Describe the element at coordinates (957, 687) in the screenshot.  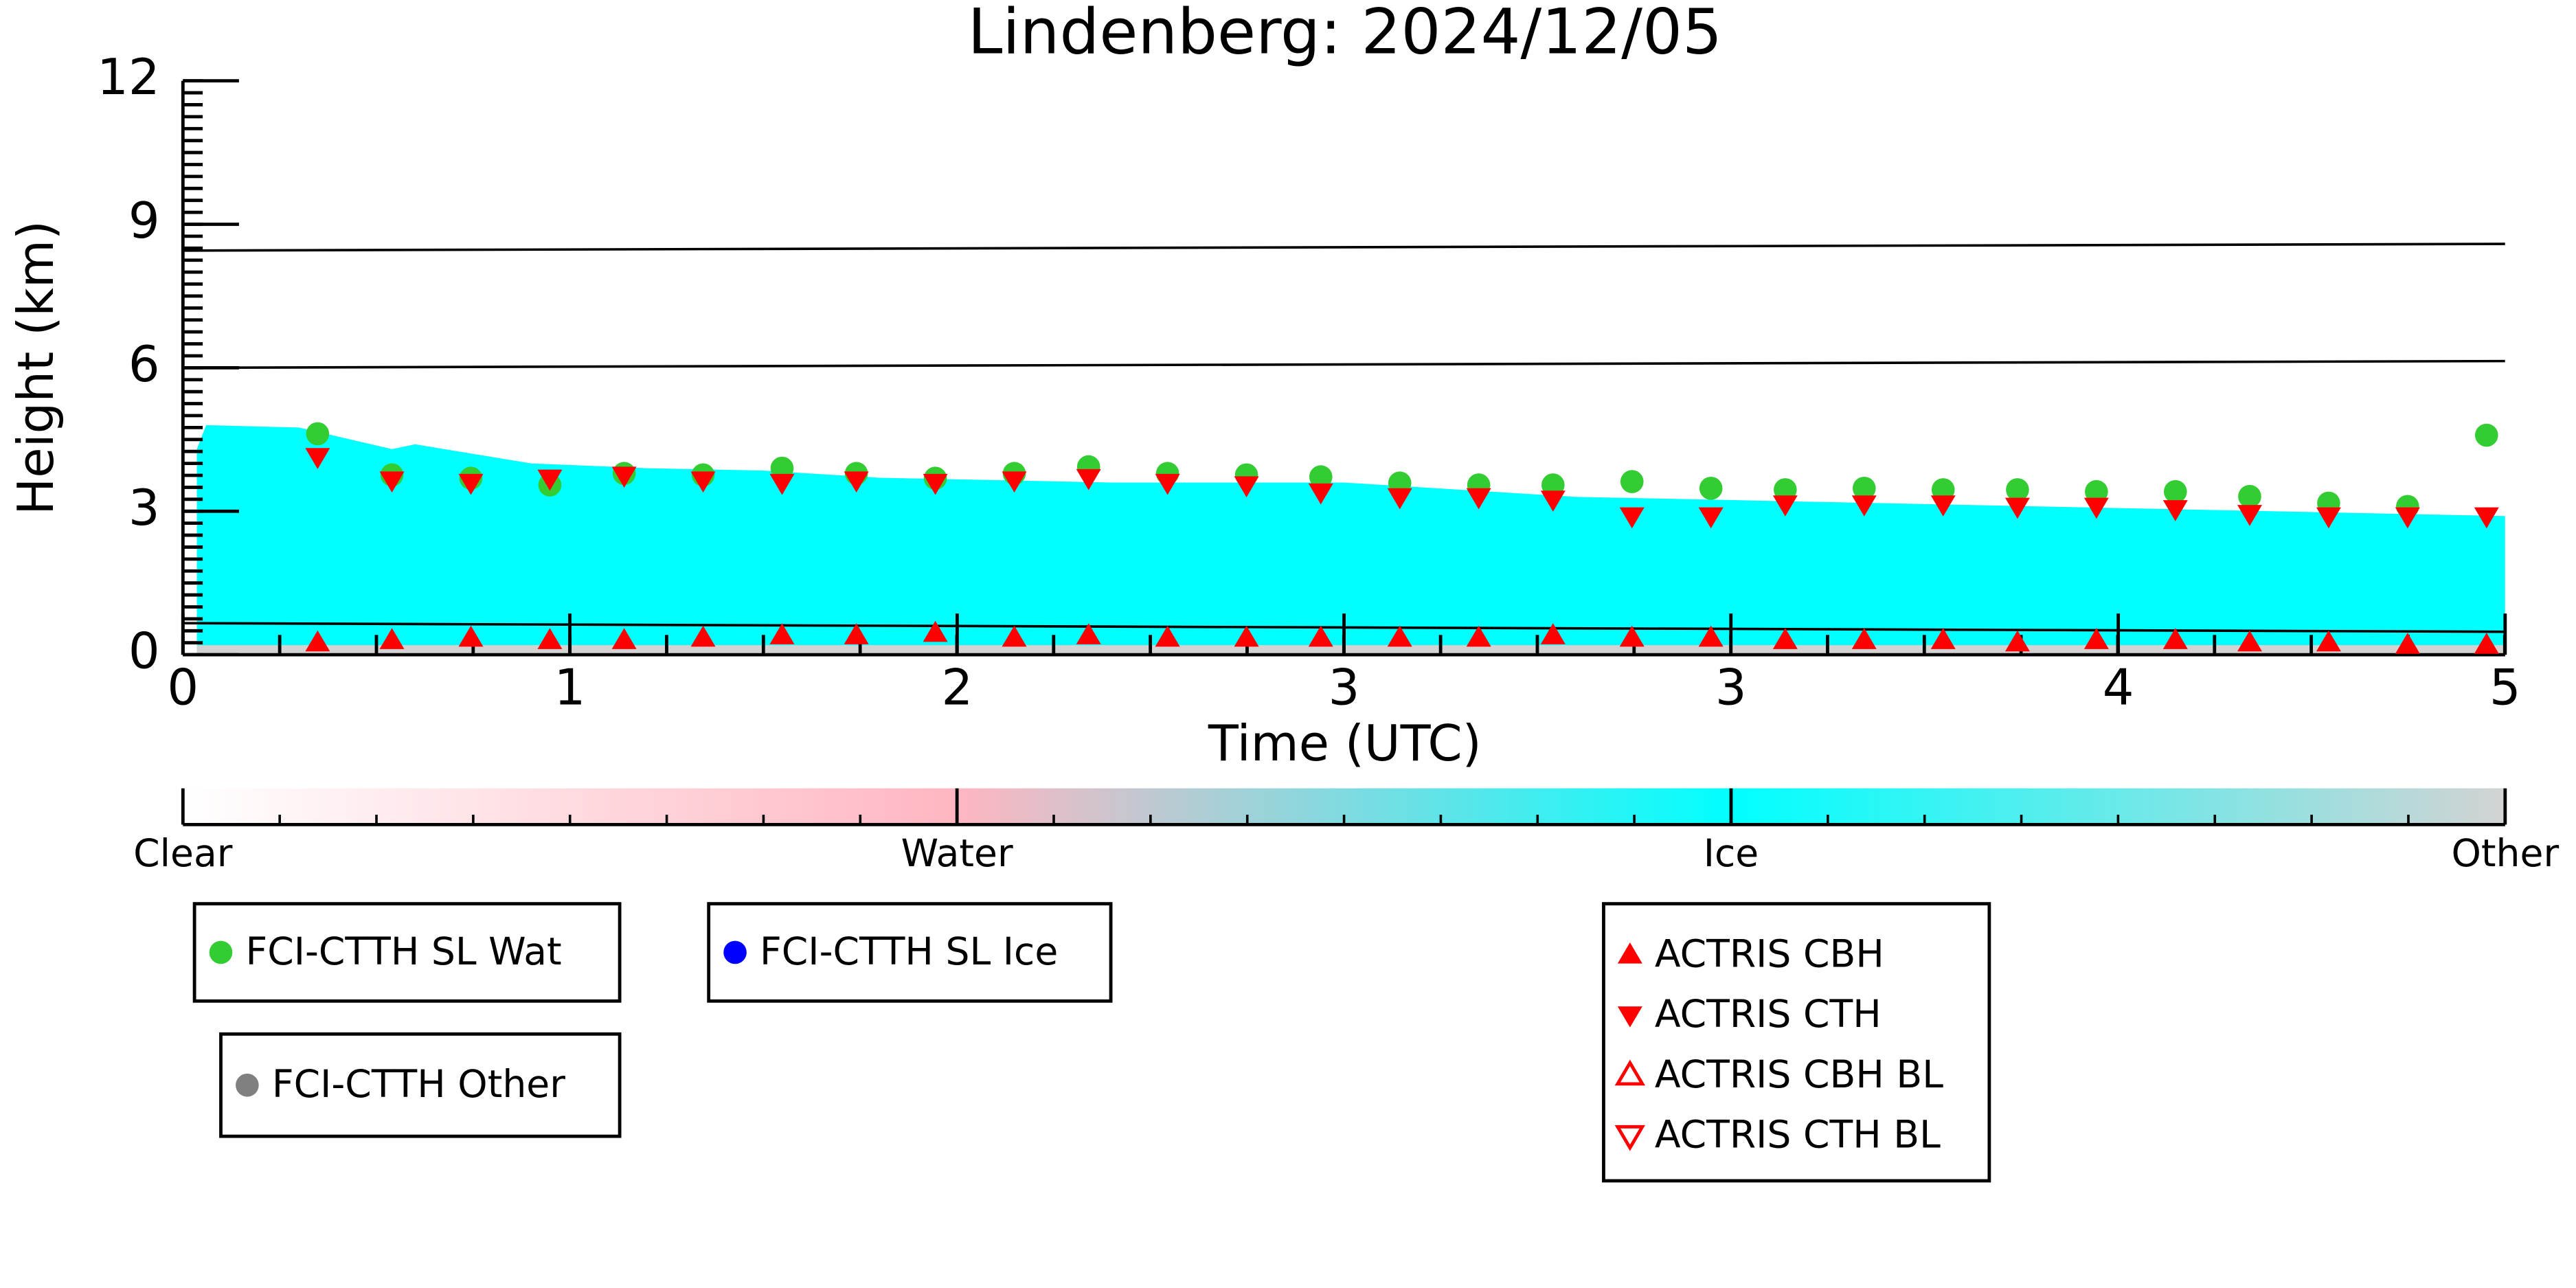
I see `x-tick-label: 2` at that location.